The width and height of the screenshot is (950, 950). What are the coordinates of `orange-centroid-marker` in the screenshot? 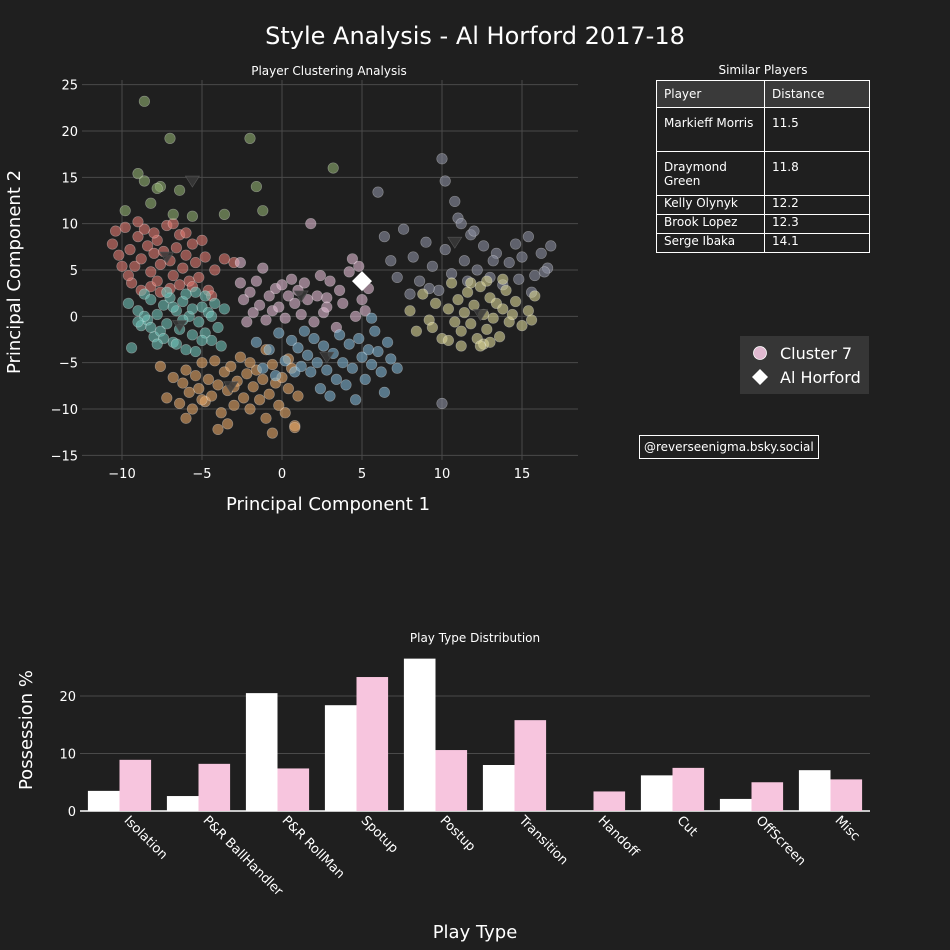 It's located at (231, 387).